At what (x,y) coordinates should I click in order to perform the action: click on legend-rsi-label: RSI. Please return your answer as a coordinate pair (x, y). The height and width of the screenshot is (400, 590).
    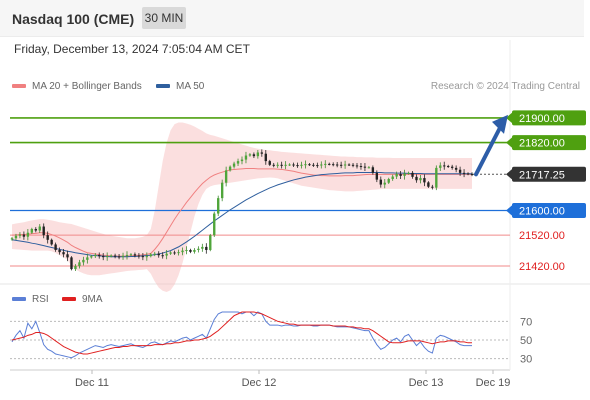
    Looking at the image, I should click on (40, 299).